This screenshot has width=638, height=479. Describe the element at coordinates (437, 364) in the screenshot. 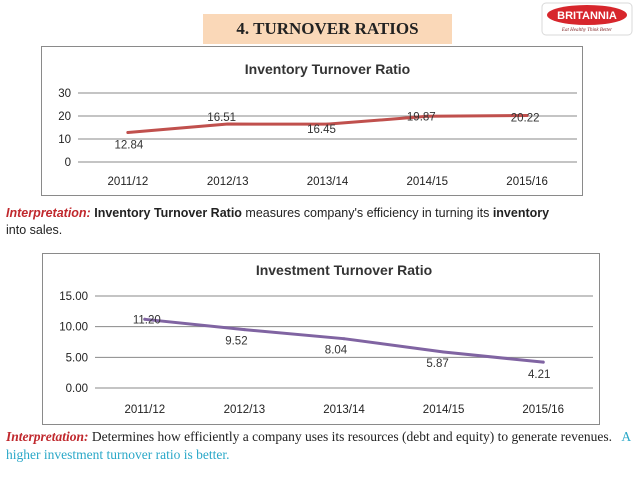

I see `data-label: 5.87` at that location.